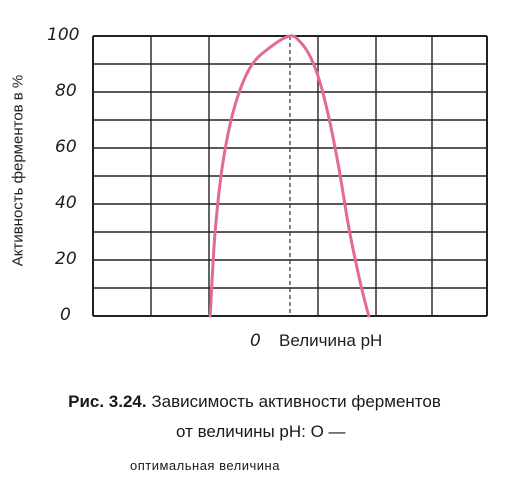  Describe the element at coordinates (205, 465) in the screenshot. I see `figure-caption-line3: оптимальная величина` at that location.